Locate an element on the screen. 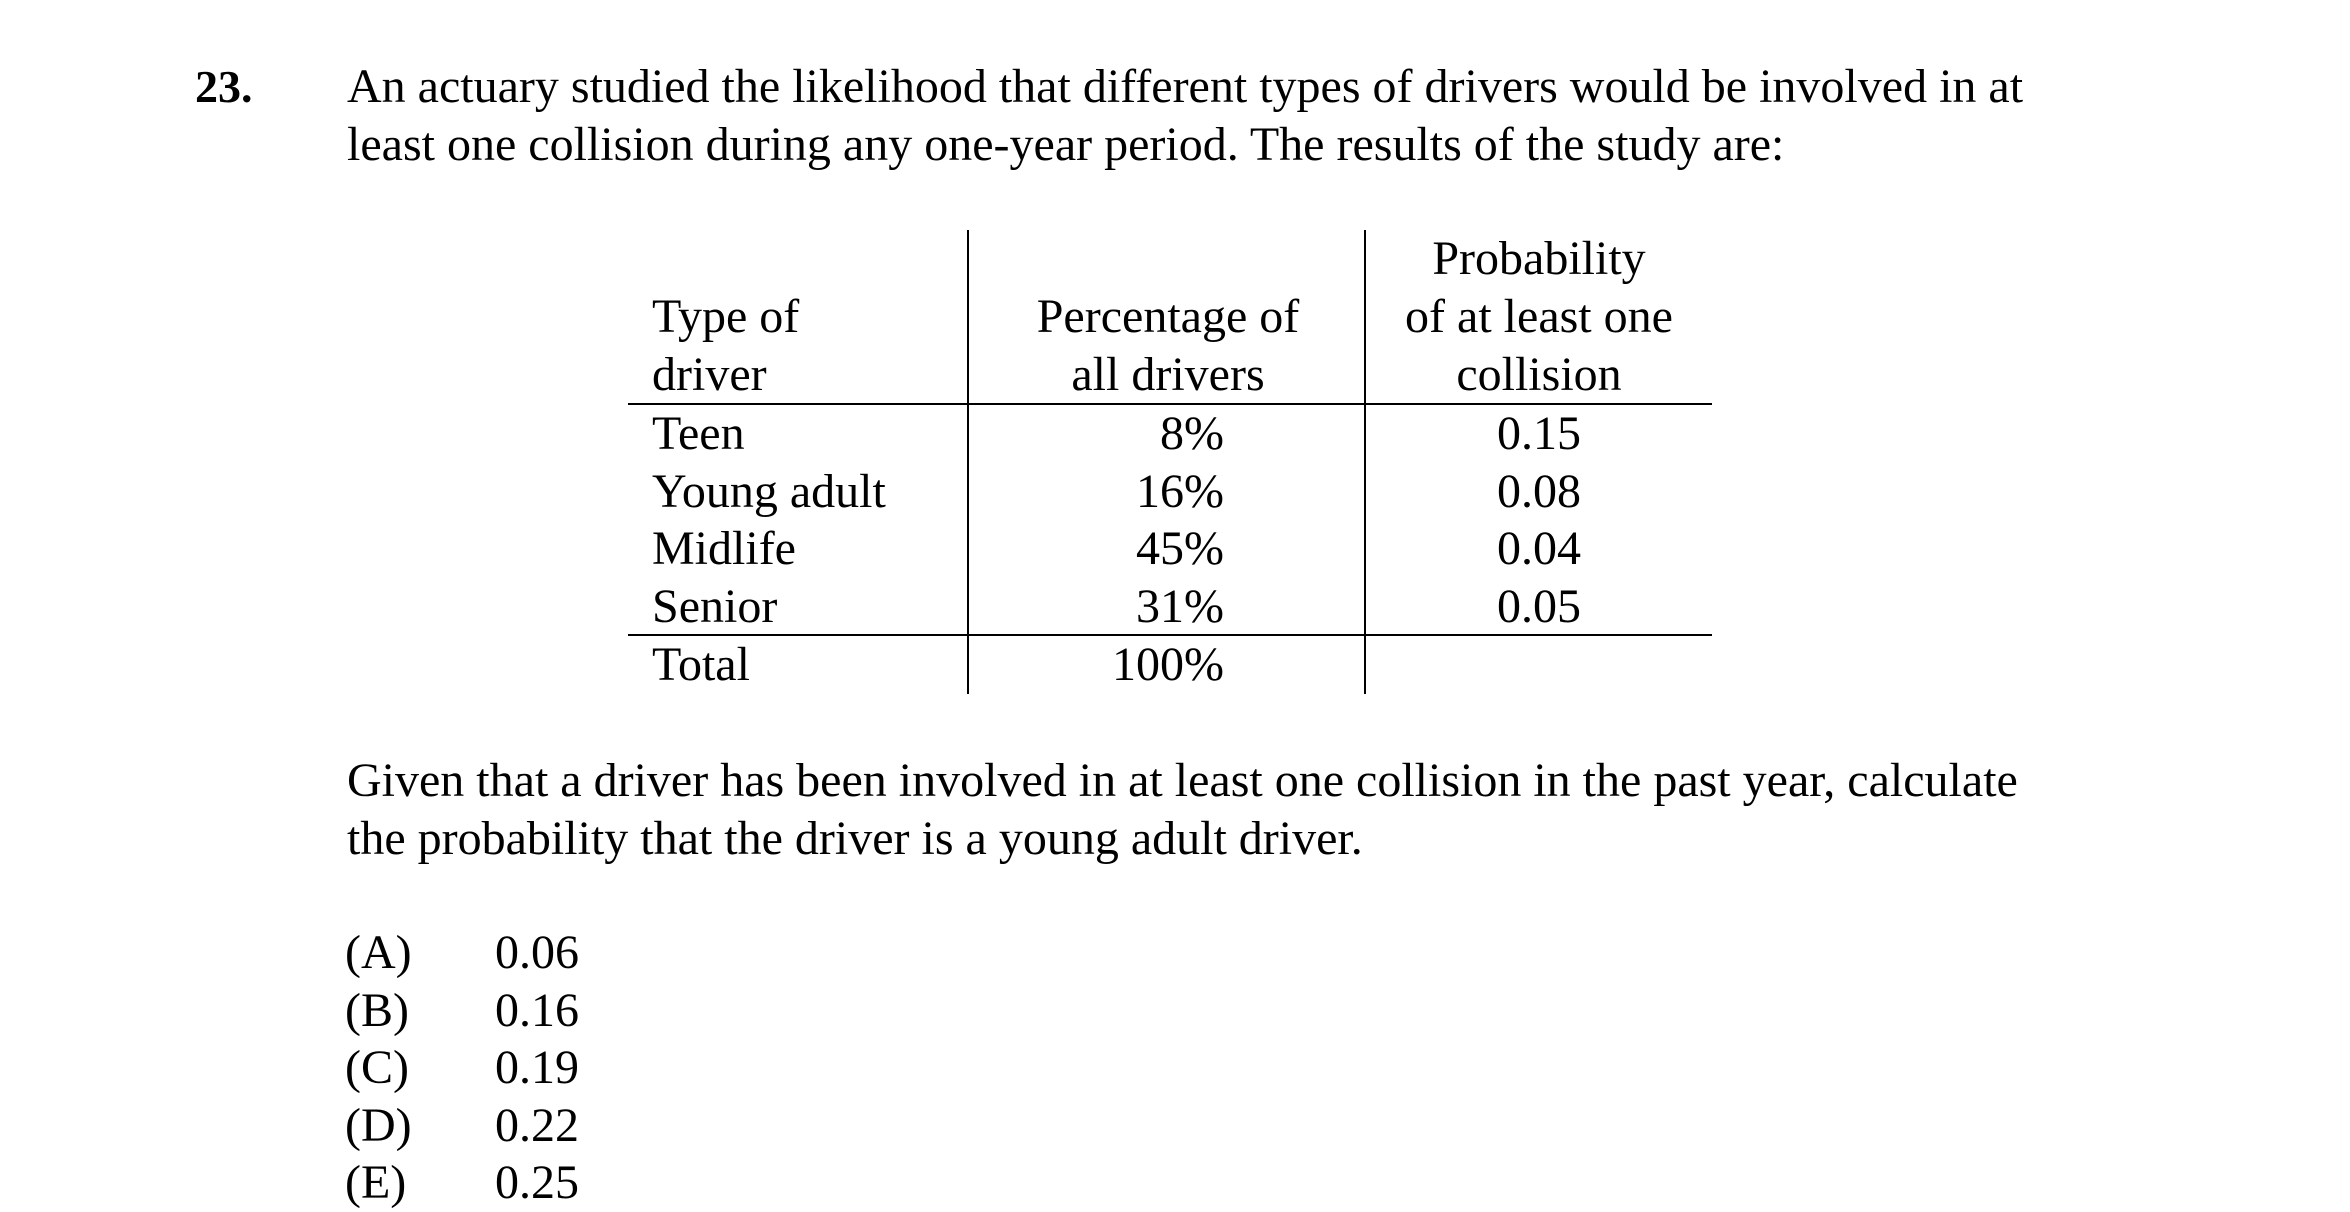 This screenshot has height=1212, width=2350. choice-e-letter: (E) is located at coordinates (376, 1182).